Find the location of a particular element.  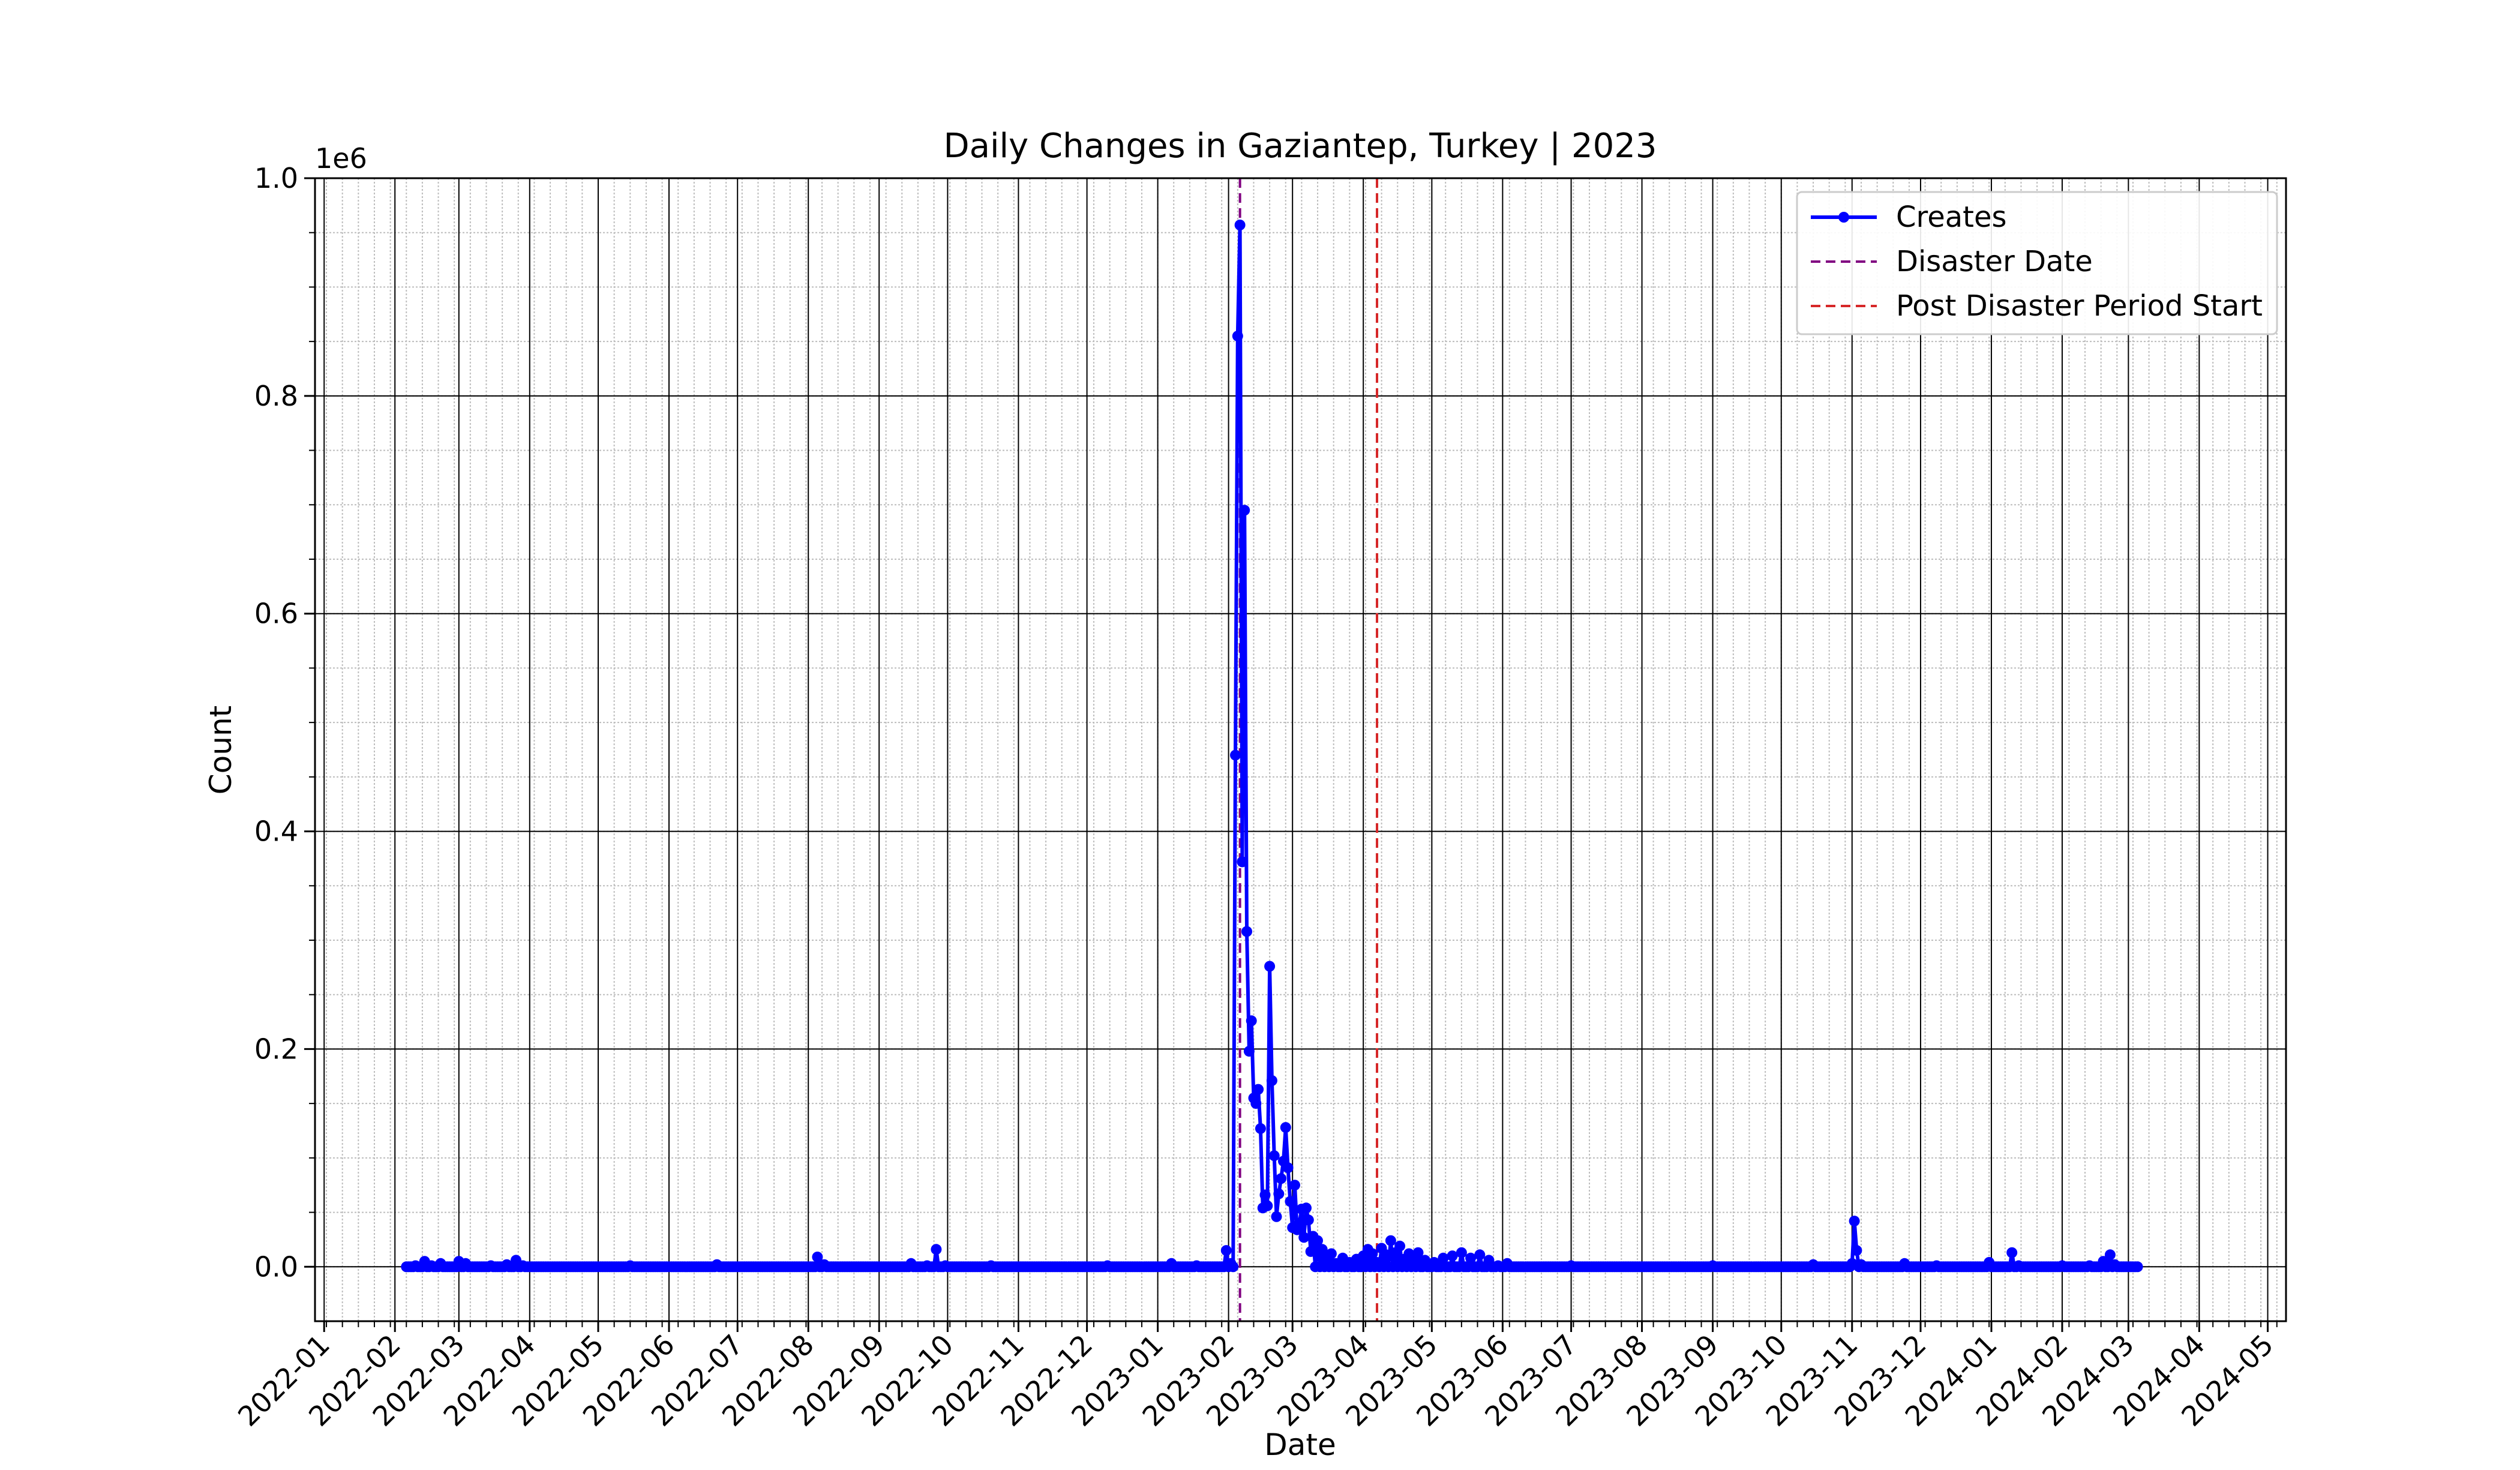

reference-lines is located at coordinates (1308, 749).